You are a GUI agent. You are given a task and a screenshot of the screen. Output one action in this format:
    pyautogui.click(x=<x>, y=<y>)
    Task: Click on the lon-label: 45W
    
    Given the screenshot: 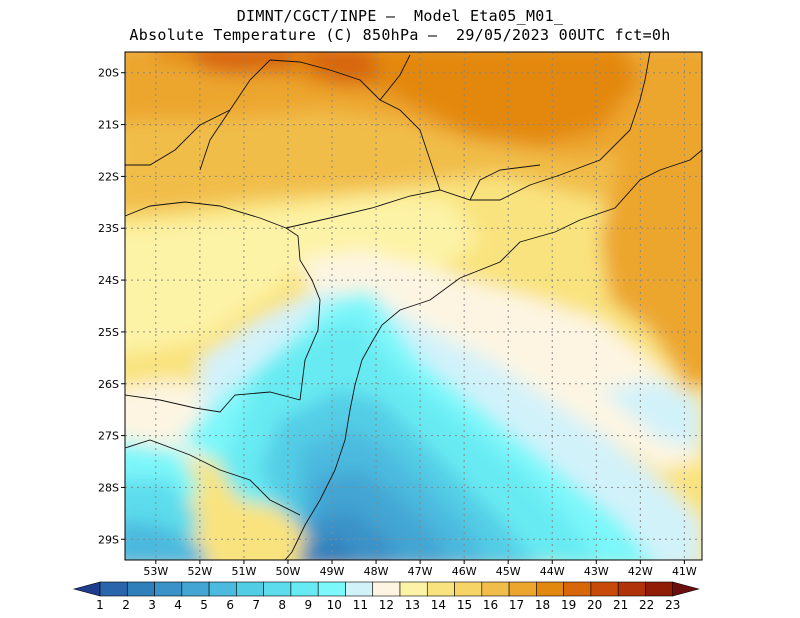 What is the action you would take?
    pyautogui.click(x=508, y=571)
    